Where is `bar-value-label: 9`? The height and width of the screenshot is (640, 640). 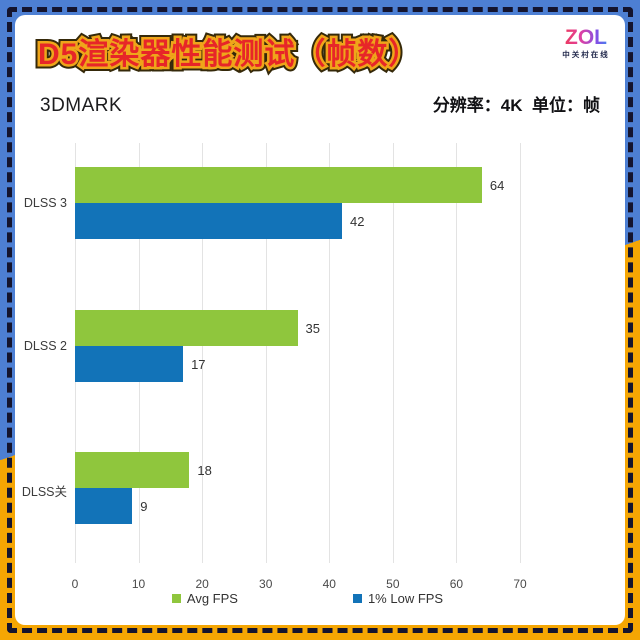 bar-value-label: 9 is located at coordinates (144, 506).